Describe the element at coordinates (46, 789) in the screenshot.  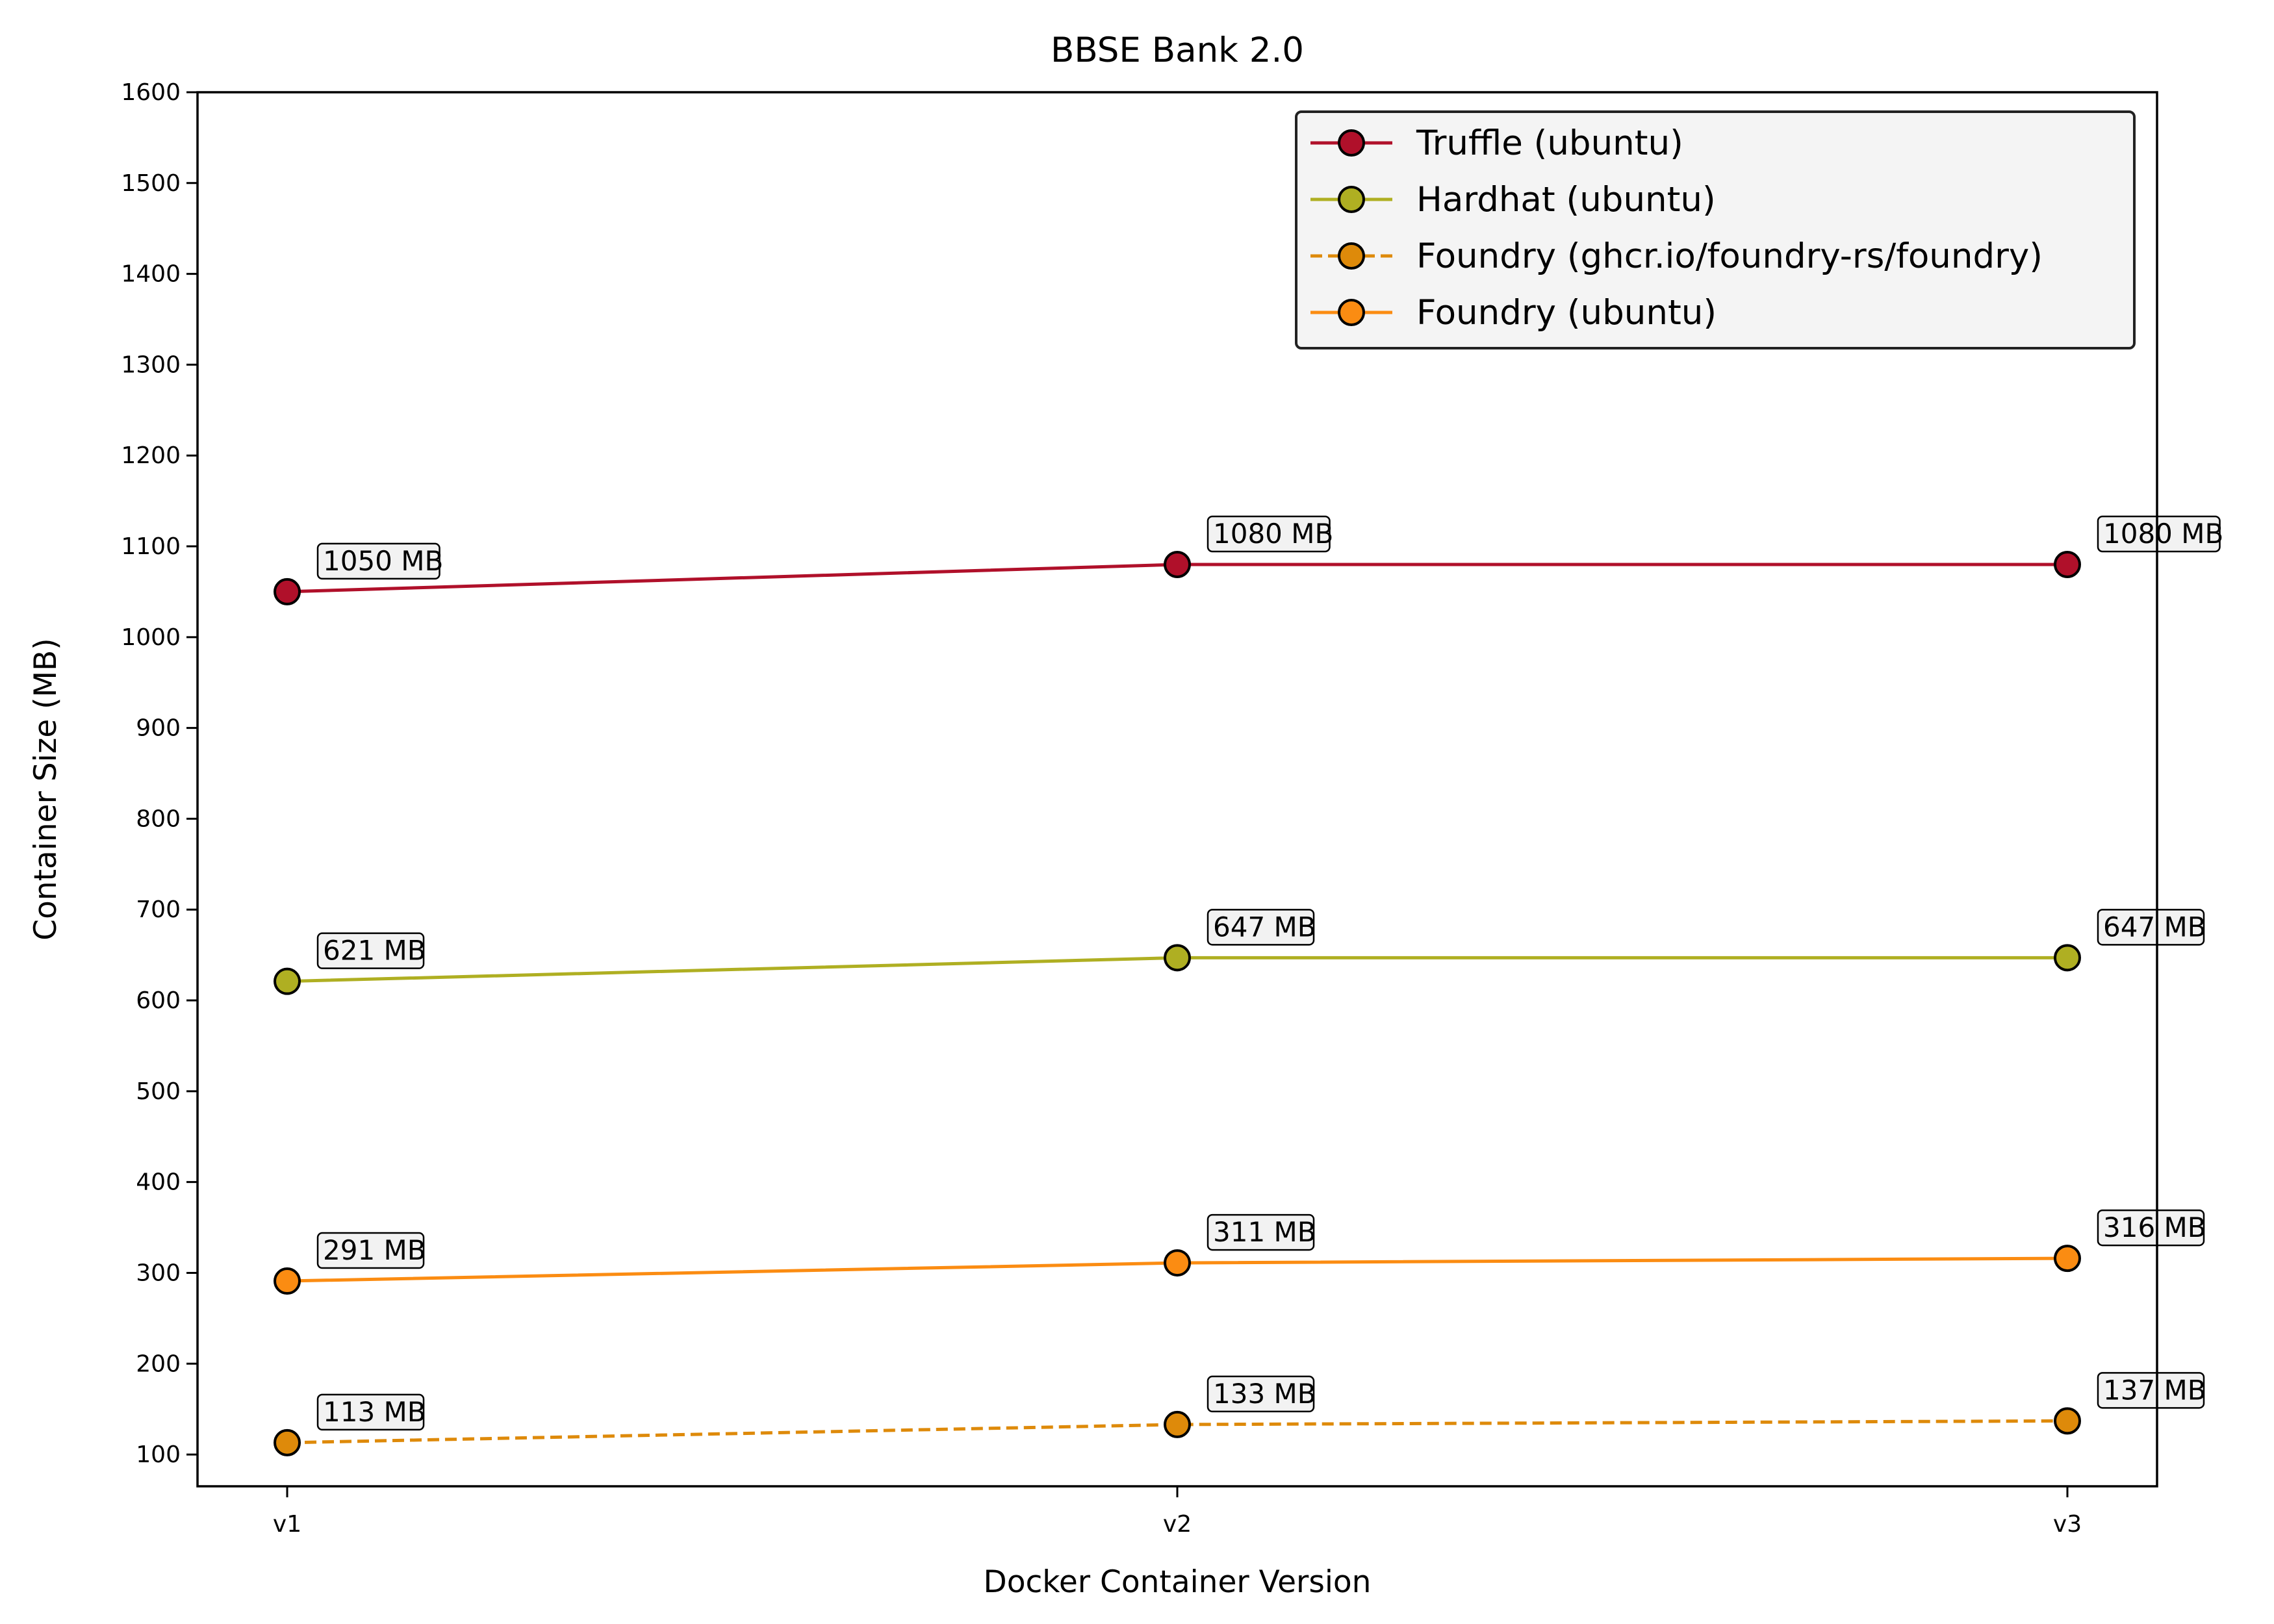
I see `y-axis-label: Container Size (MB)` at that location.